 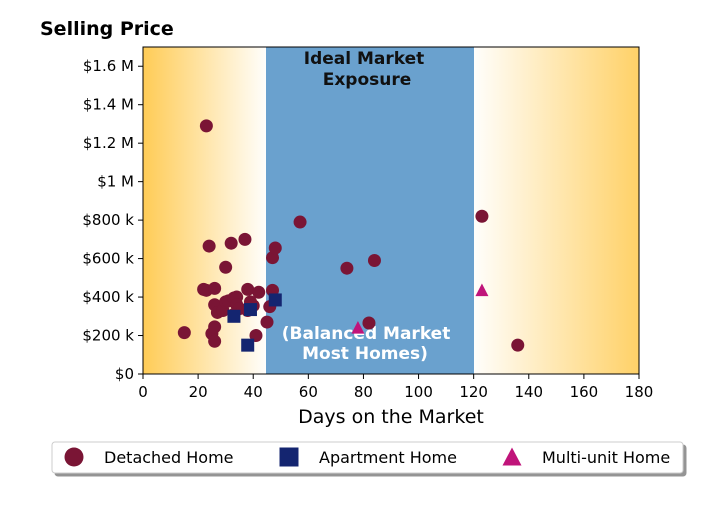 I want to click on legend-box, so click(x=367, y=457).